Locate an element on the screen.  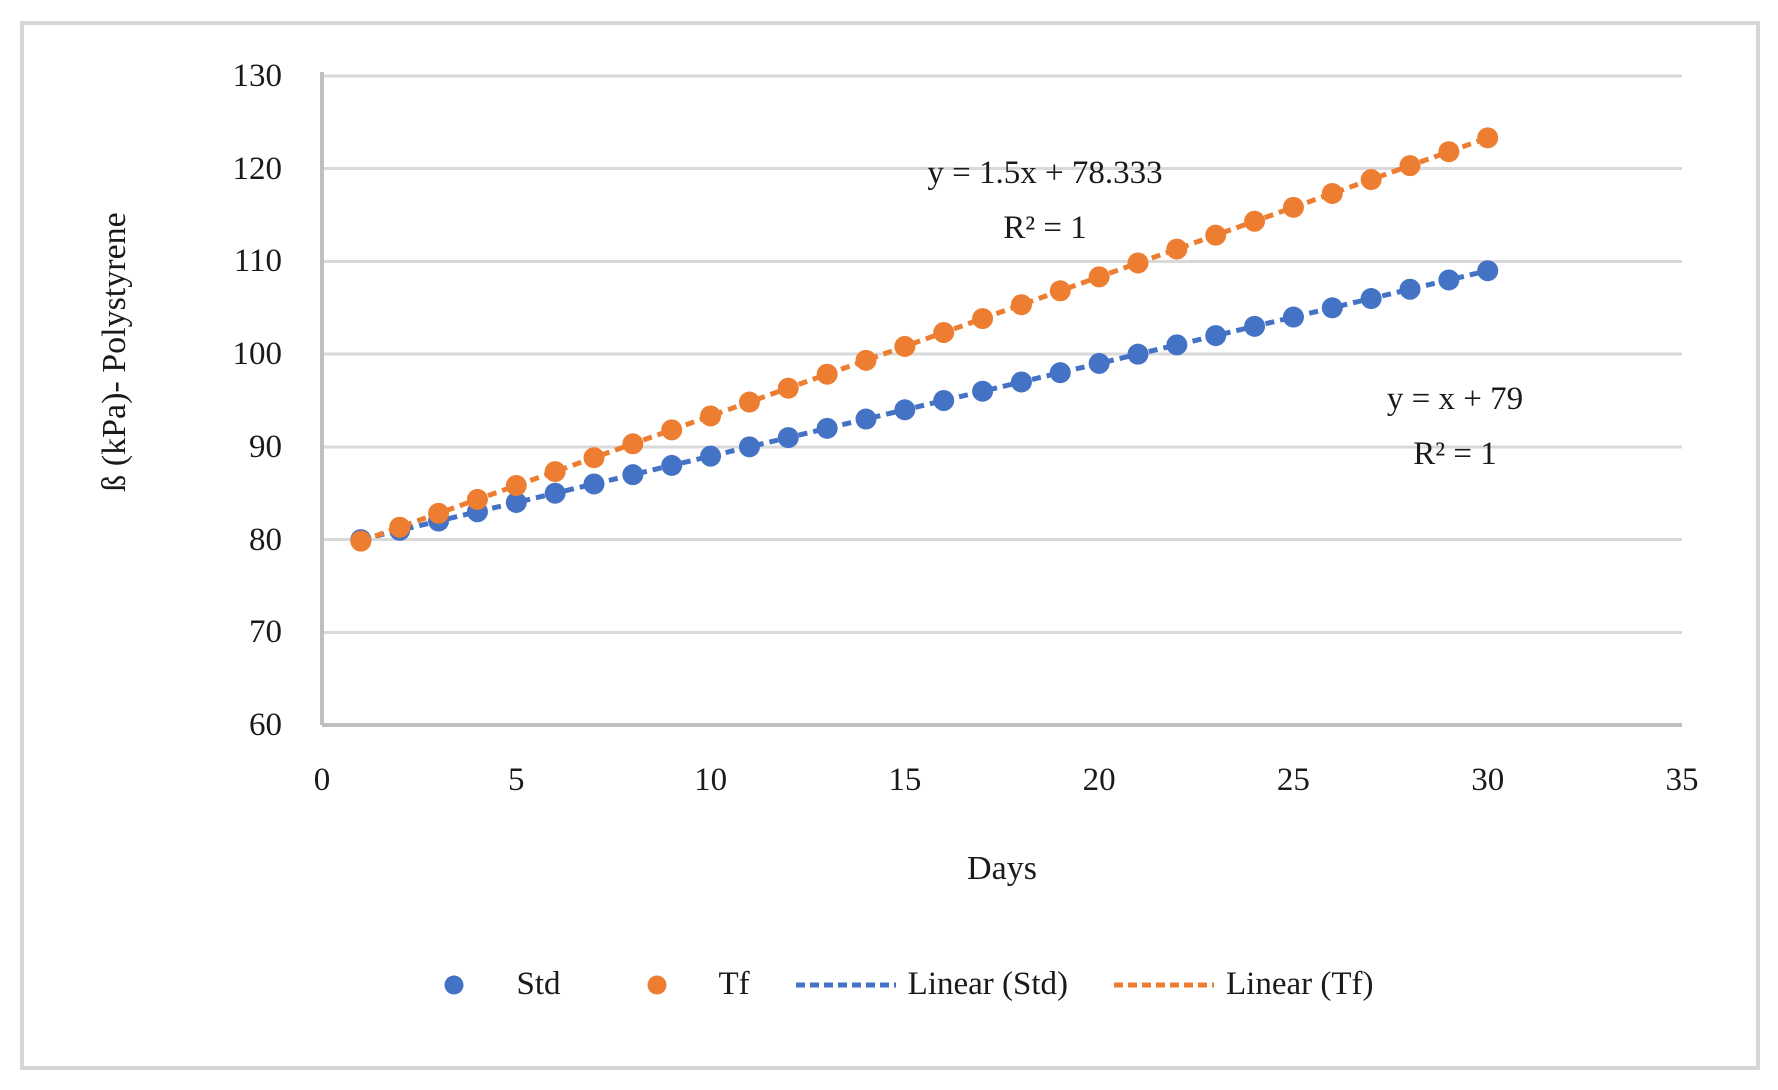
x-tick-label-0: 0 is located at coordinates (322, 780).